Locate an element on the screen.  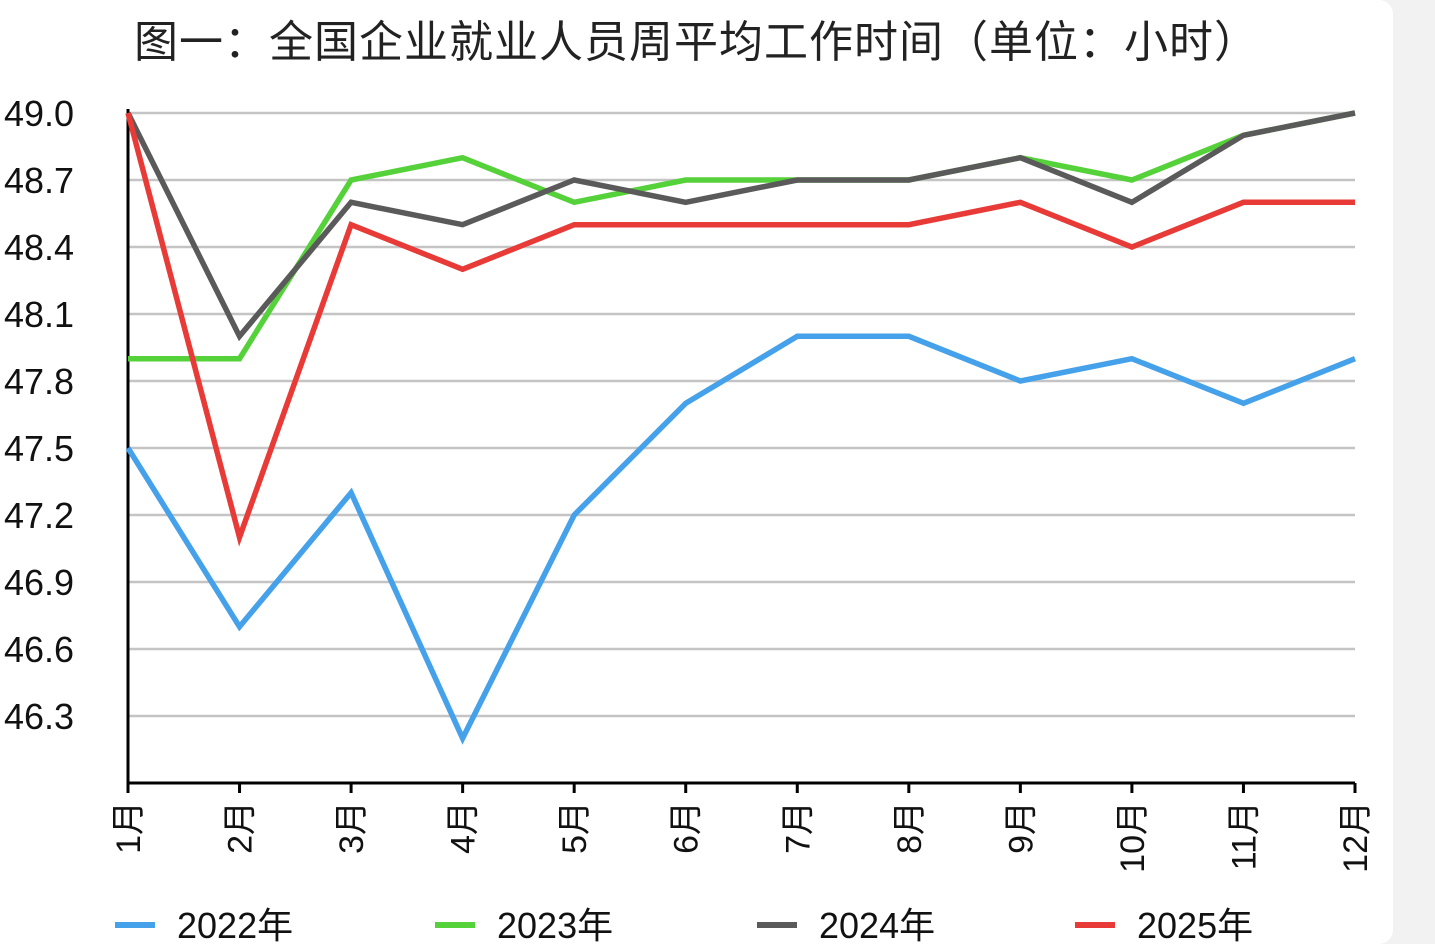
legend-item: 2023年 is located at coordinates (524, 924).